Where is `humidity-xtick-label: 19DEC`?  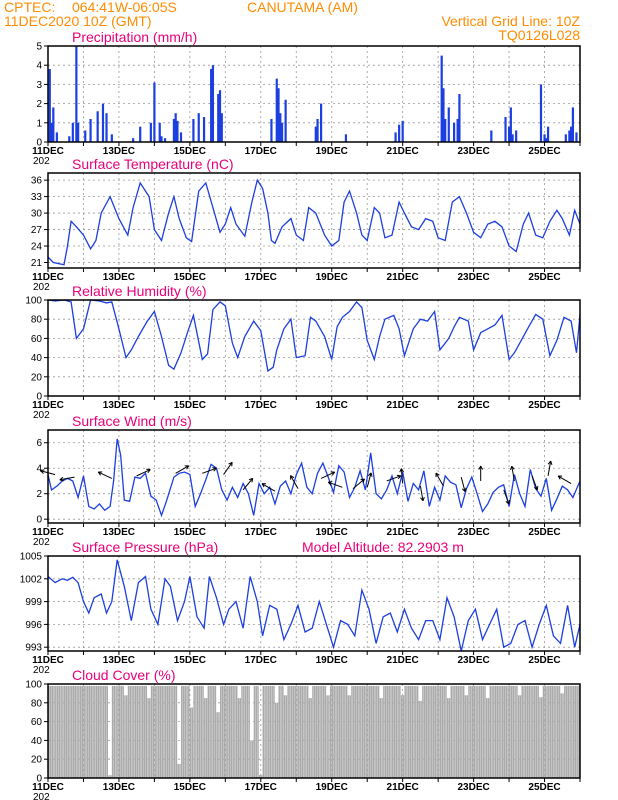
humidity-xtick-label: 19DEC is located at coordinates (332, 405).